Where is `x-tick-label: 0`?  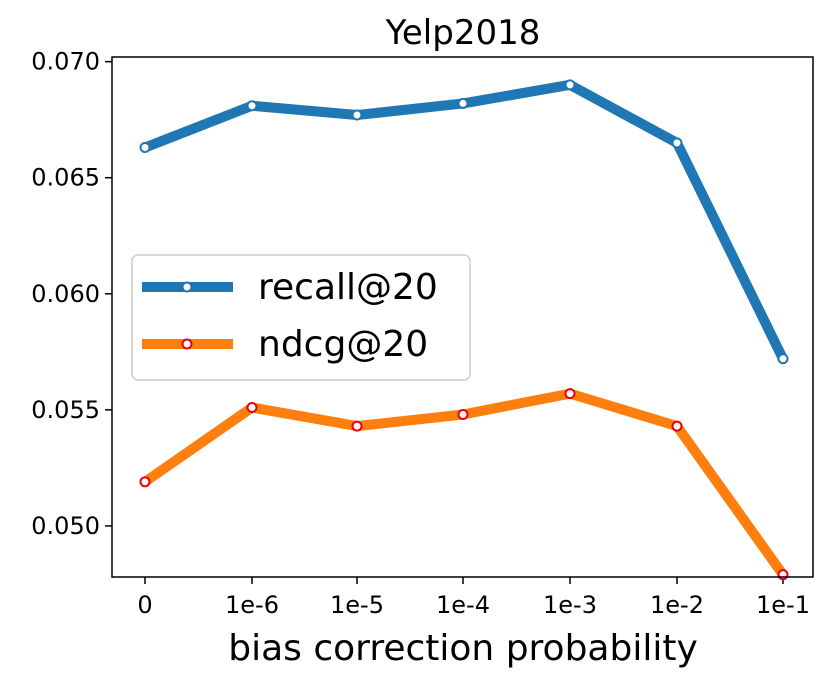
x-tick-label: 0 is located at coordinates (144, 605).